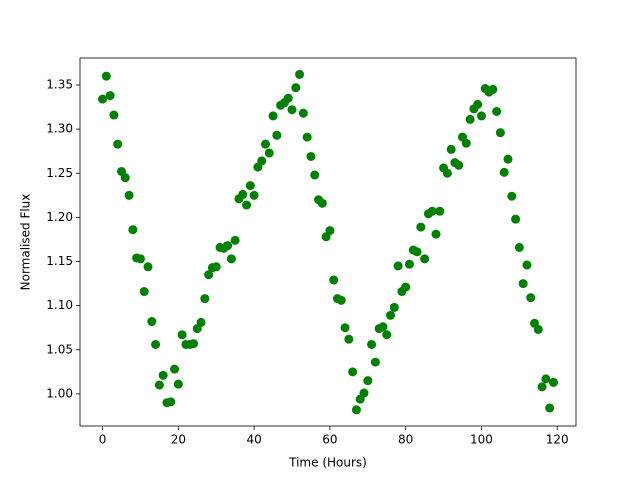  I want to click on x-tick-label: 20, so click(178, 440).